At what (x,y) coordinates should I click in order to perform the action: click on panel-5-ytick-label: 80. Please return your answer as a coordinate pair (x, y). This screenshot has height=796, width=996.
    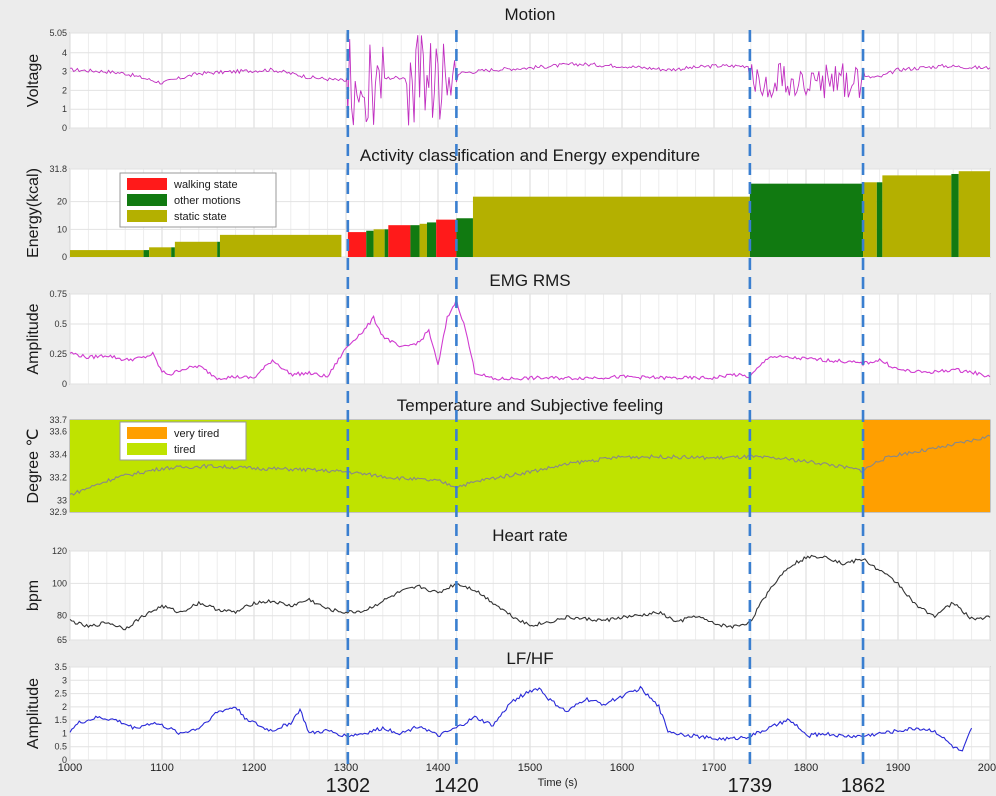
    Looking at the image, I should click on (62, 616).